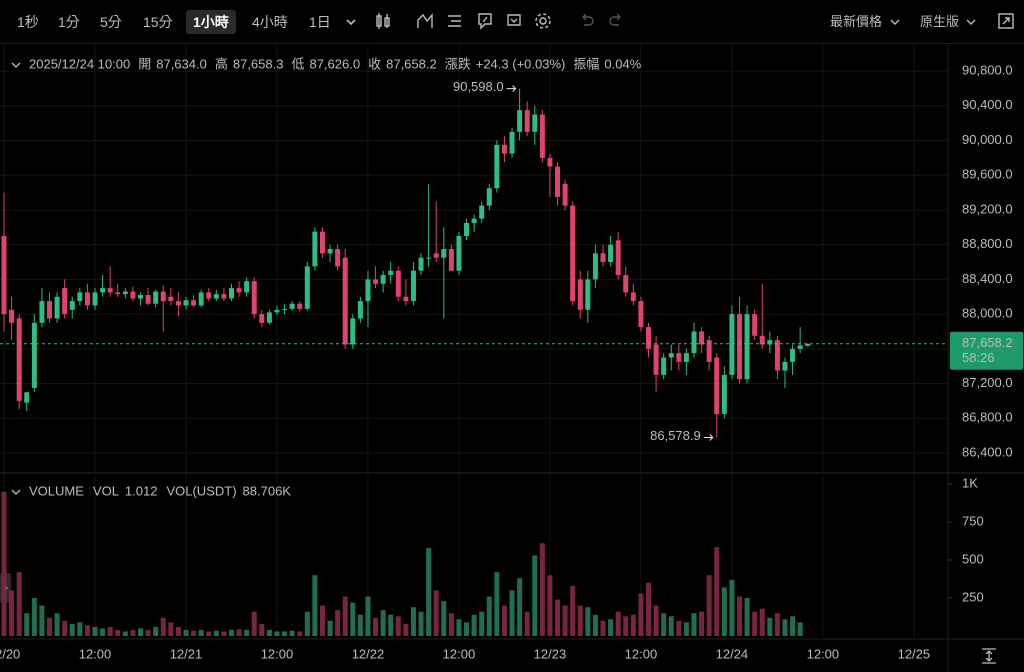 This screenshot has height=672, width=1024. What do you see at coordinates (56, 490) in the screenshot?
I see `volume-title: VOLUME` at bounding box center [56, 490].